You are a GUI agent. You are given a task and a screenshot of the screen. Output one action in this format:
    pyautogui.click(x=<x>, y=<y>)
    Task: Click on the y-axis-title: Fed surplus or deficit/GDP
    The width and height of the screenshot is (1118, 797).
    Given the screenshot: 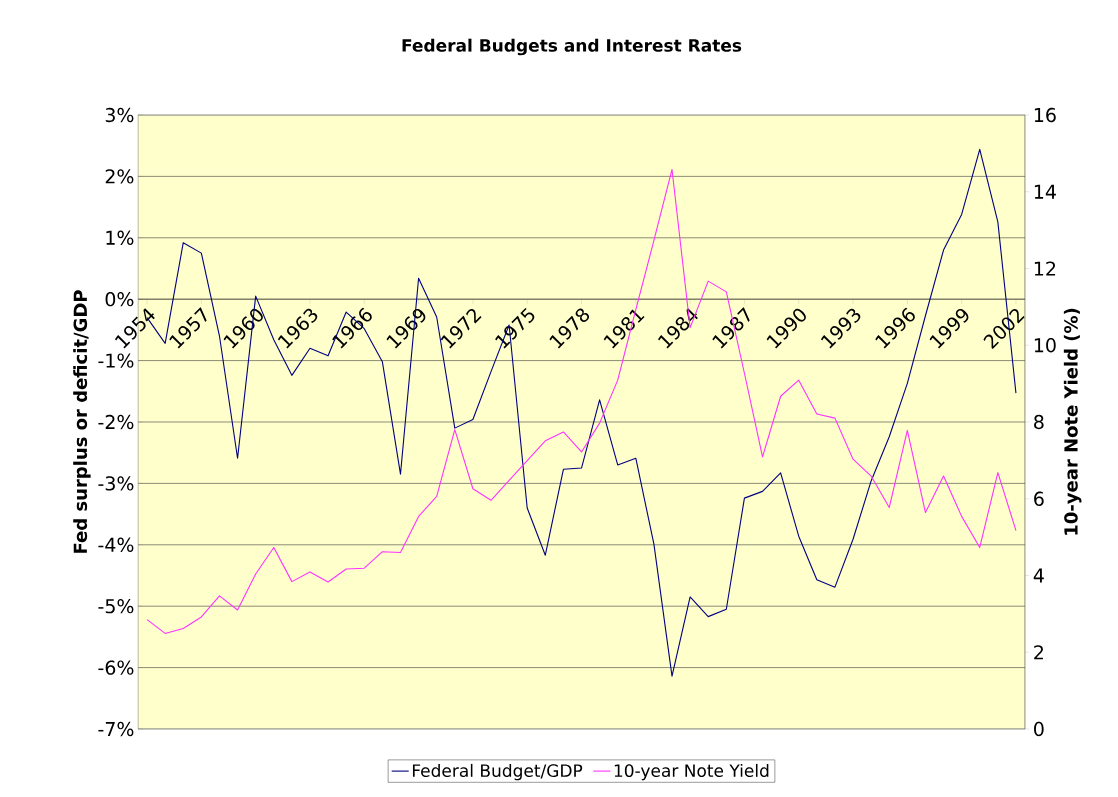 What is the action you would take?
    pyautogui.click(x=82, y=421)
    